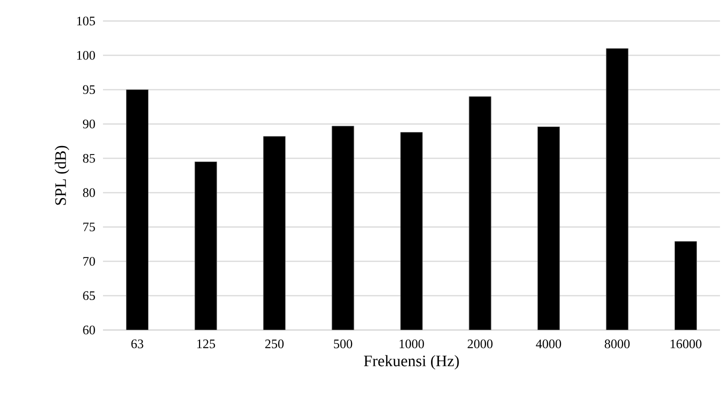 The width and height of the screenshot is (721, 409). Describe the element at coordinates (137, 344) in the screenshot. I see `x-tick-label: 63` at that location.